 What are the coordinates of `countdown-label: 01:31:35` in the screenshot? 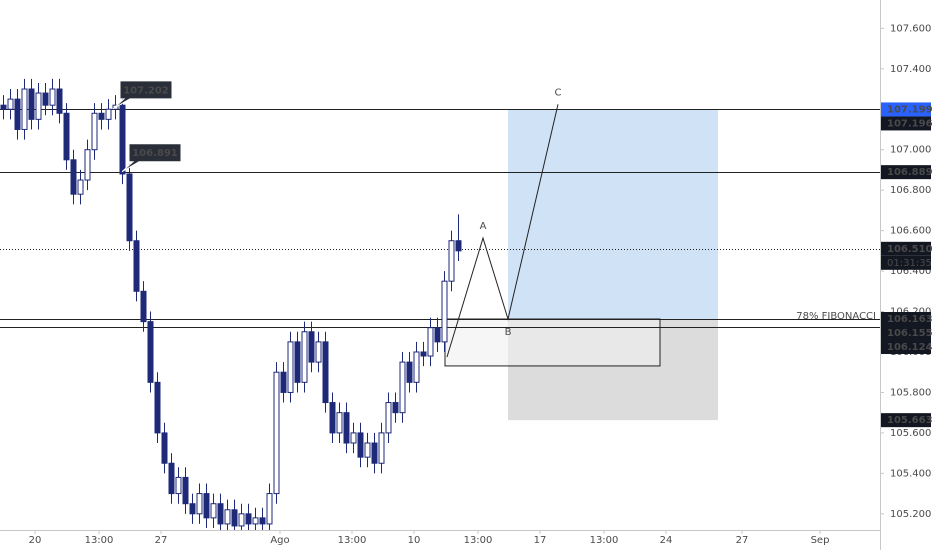 It's located at (909, 263).